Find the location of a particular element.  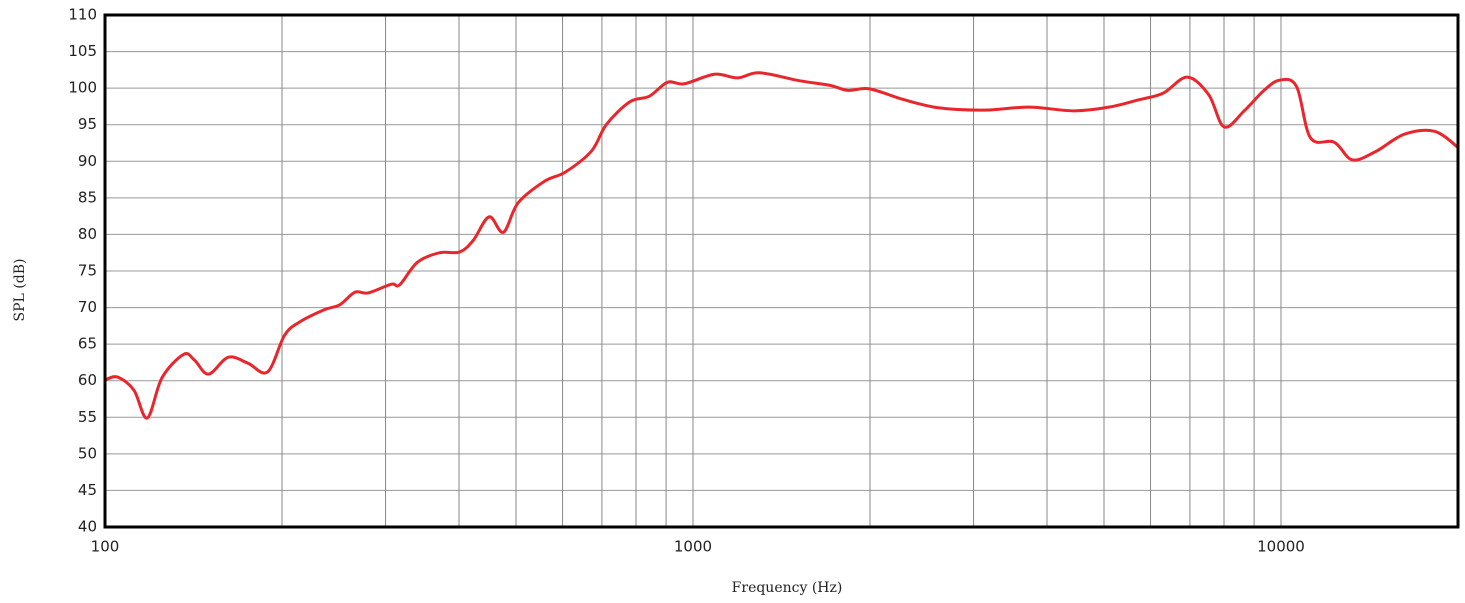

y-tick-label: 80 is located at coordinates (87, 234).